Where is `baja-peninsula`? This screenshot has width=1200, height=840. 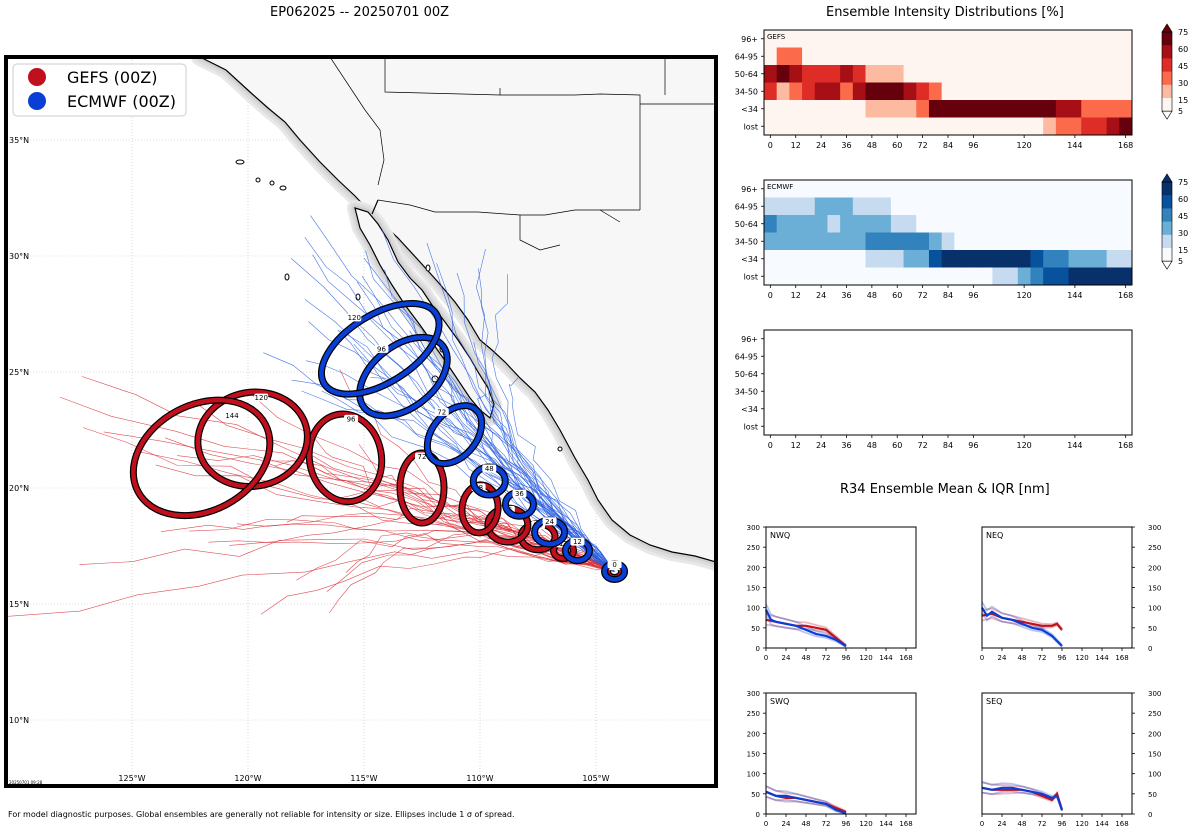 baja-peninsula is located at coordinates (424, 313).